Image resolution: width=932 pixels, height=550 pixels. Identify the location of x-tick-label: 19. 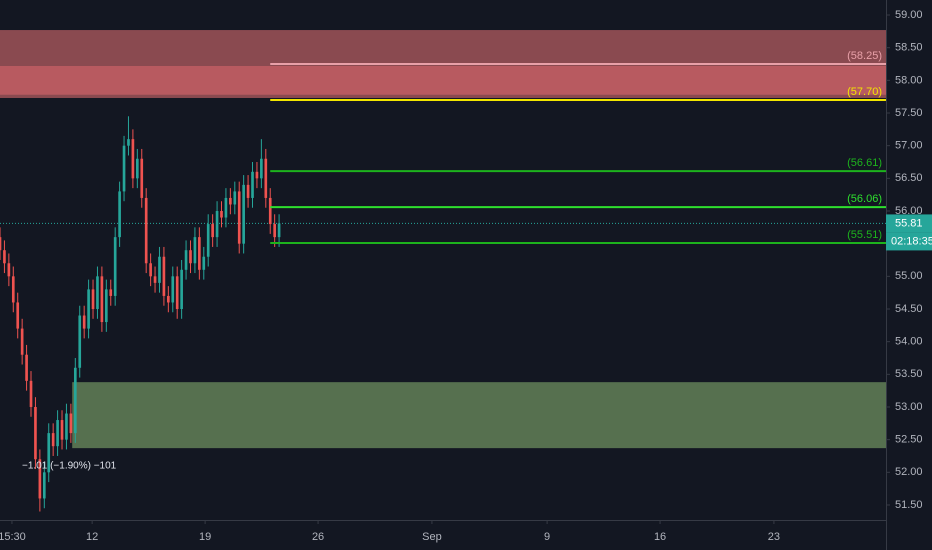
(205, 537).